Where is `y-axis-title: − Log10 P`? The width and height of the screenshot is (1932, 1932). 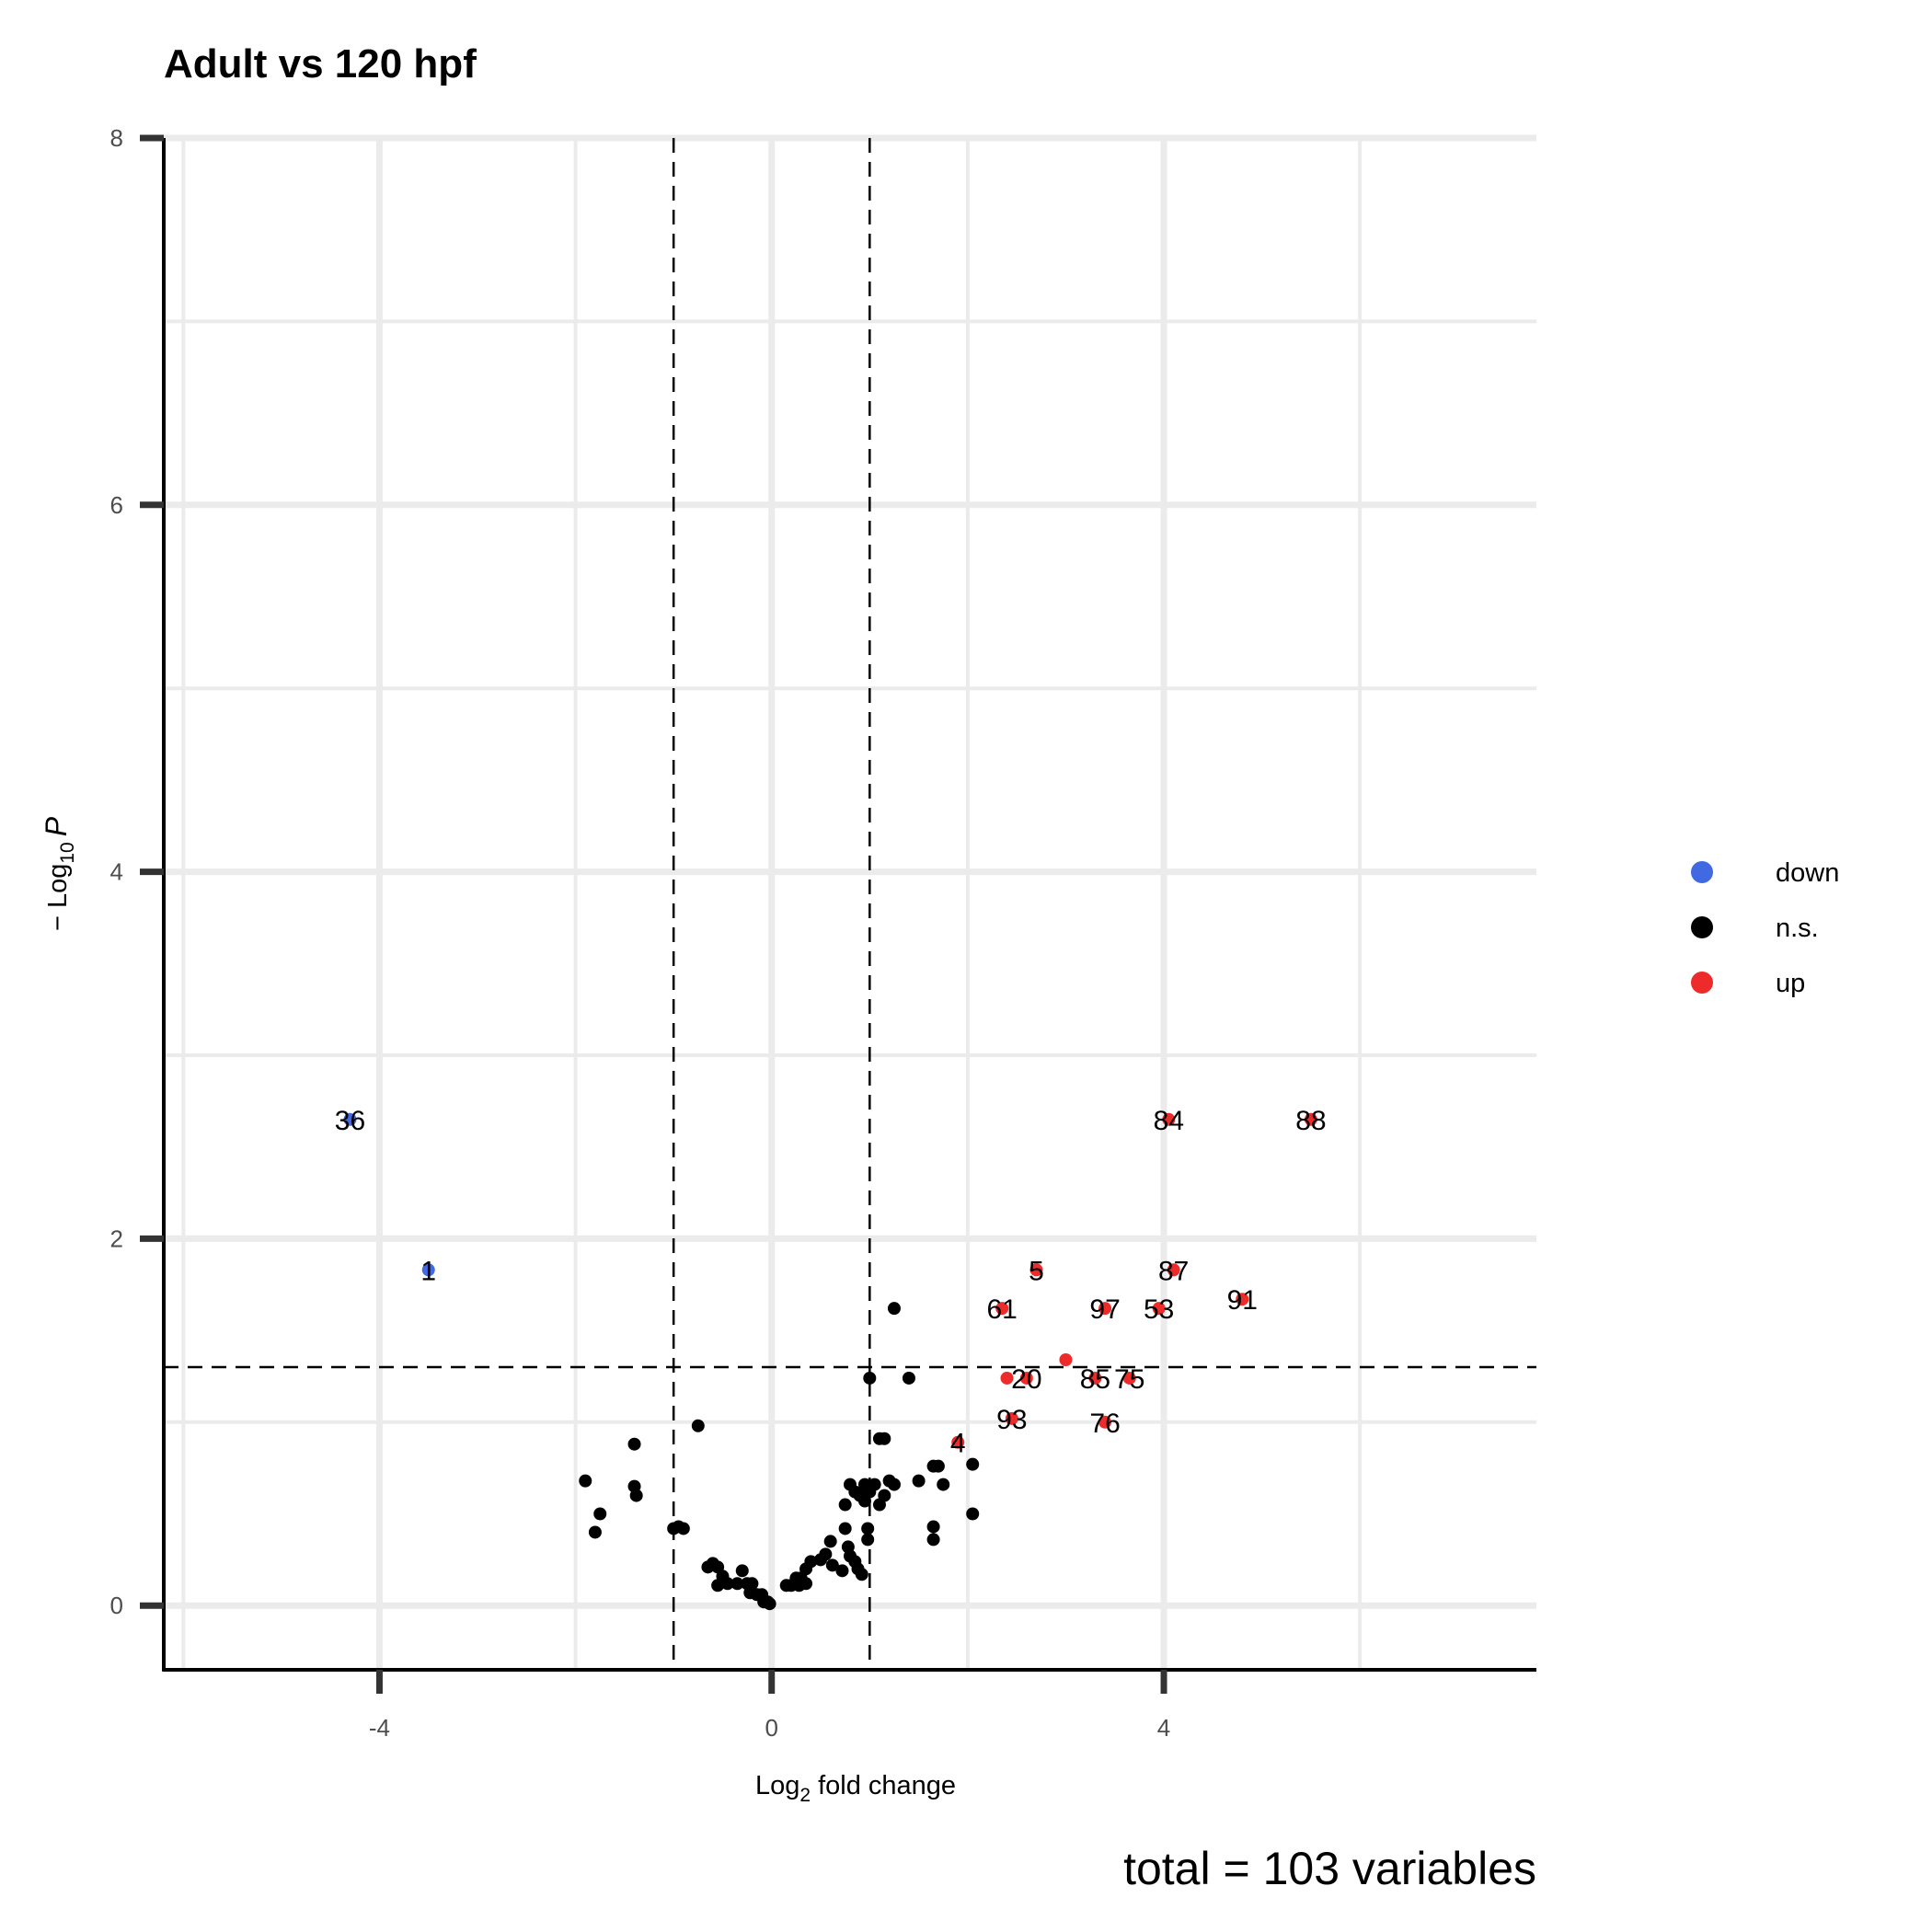 y-axis-title: − Log10 P is located at coordinates (59, 873).